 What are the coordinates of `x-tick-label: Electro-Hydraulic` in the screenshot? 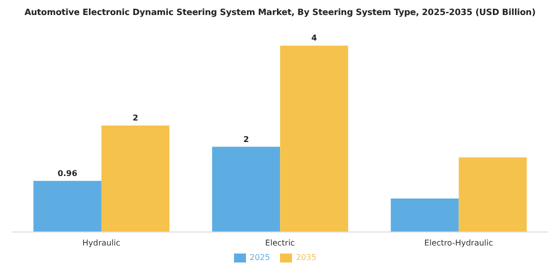 It's located at (459, 243).